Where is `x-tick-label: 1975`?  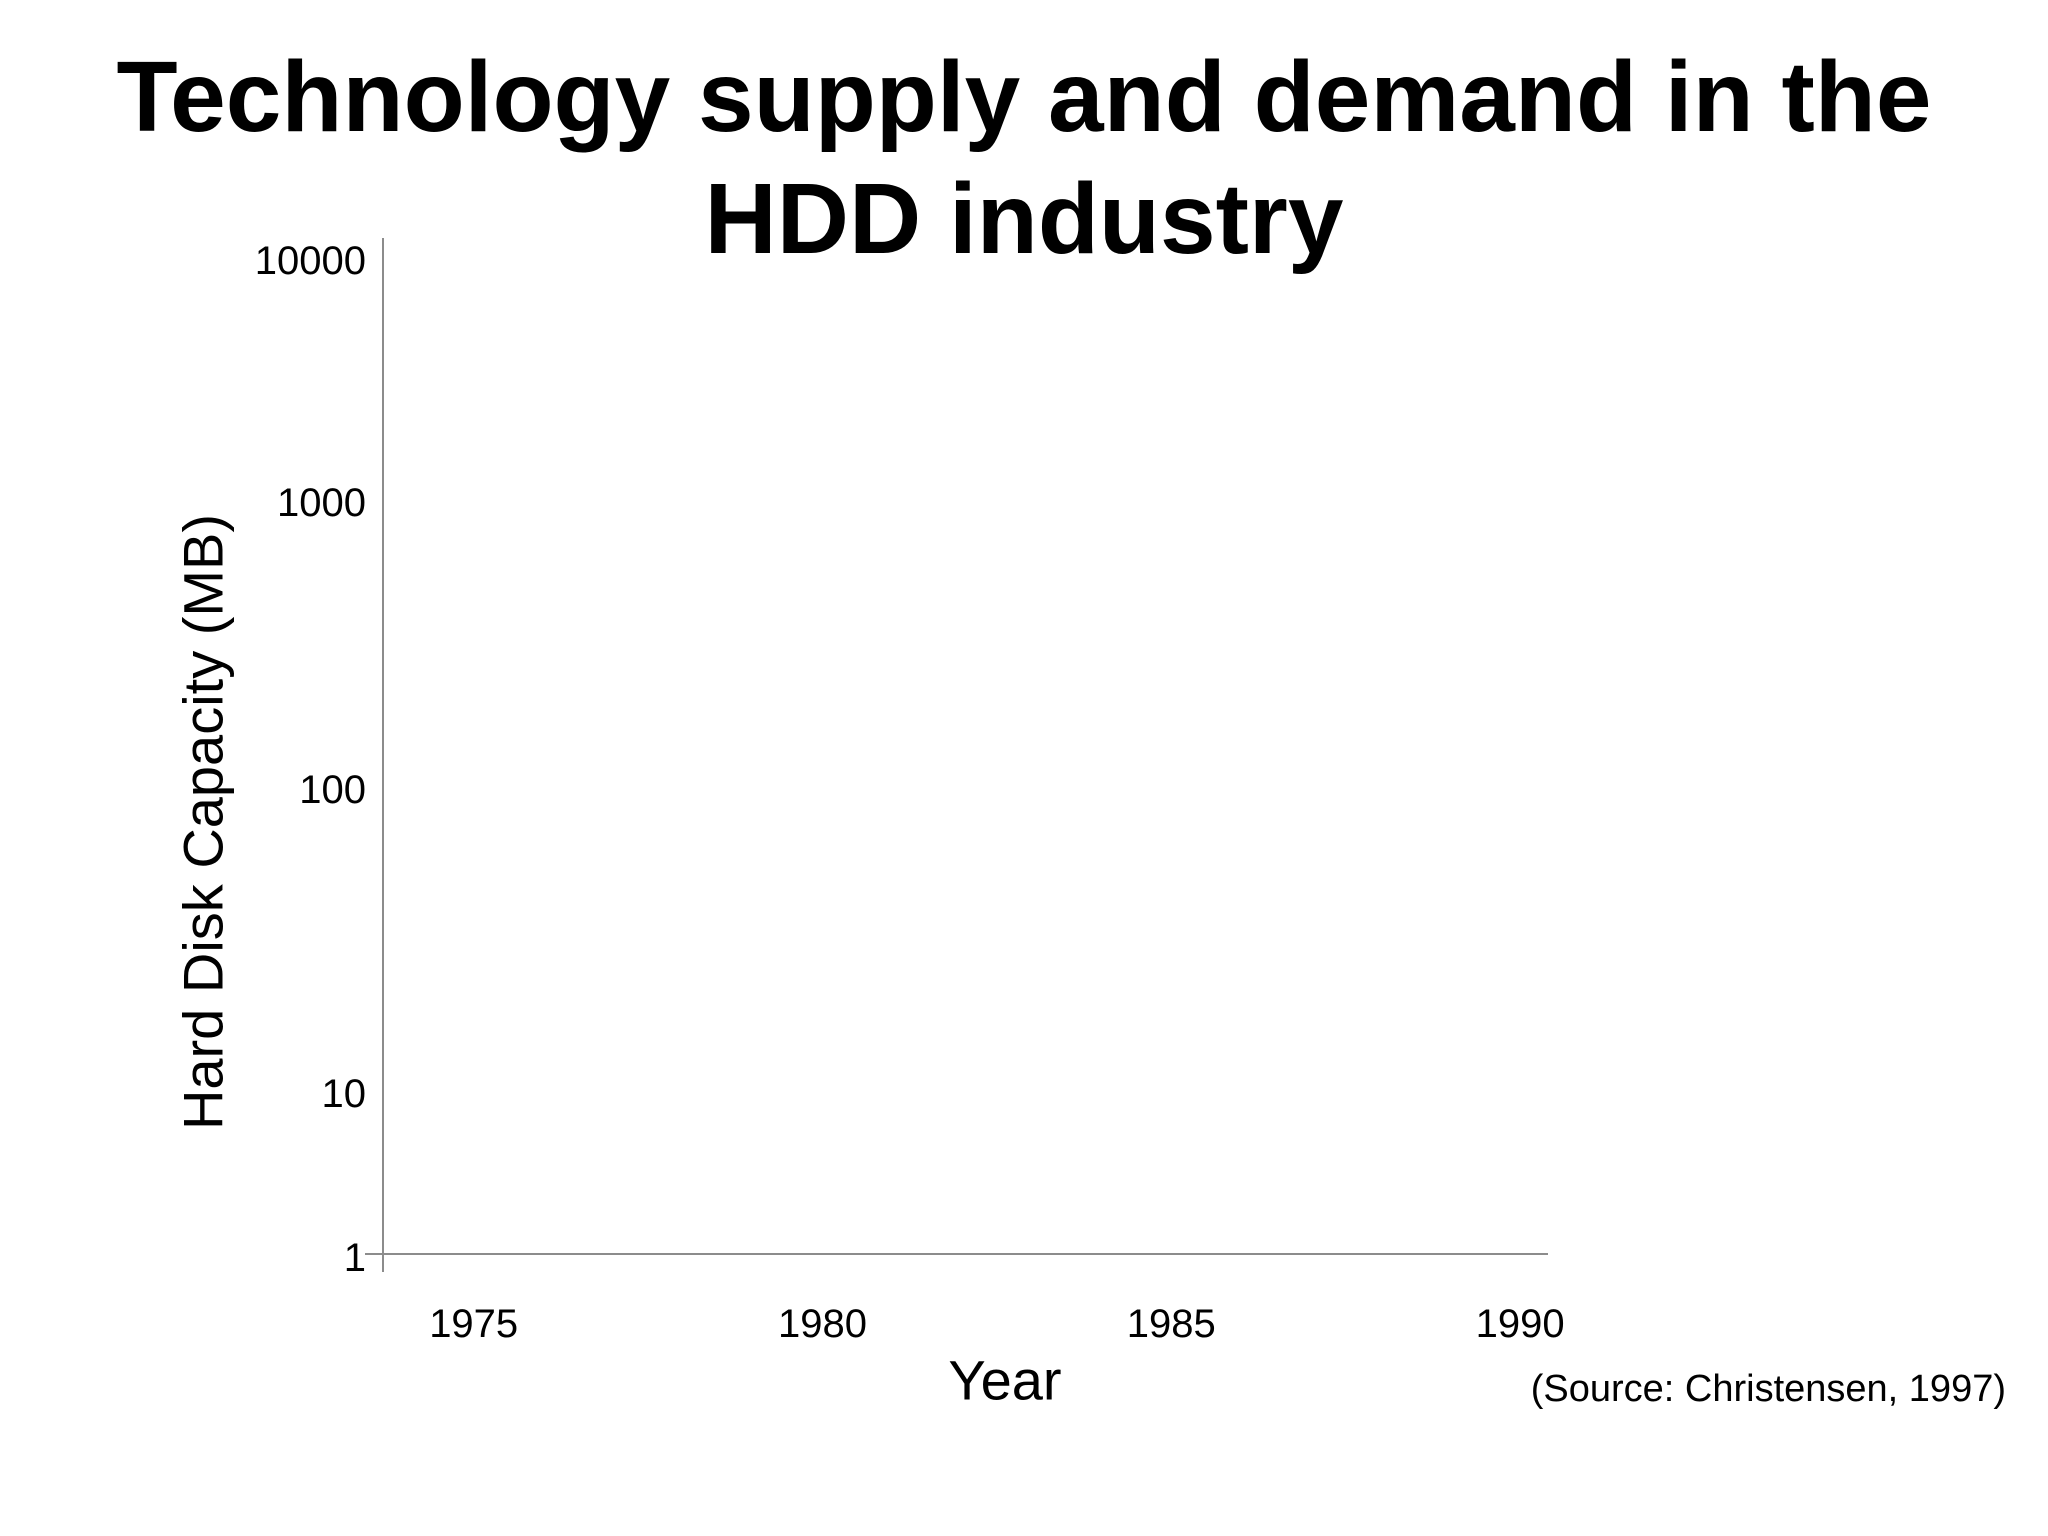
x-tick-label: 1975 is located at coordinates (473, 1324).